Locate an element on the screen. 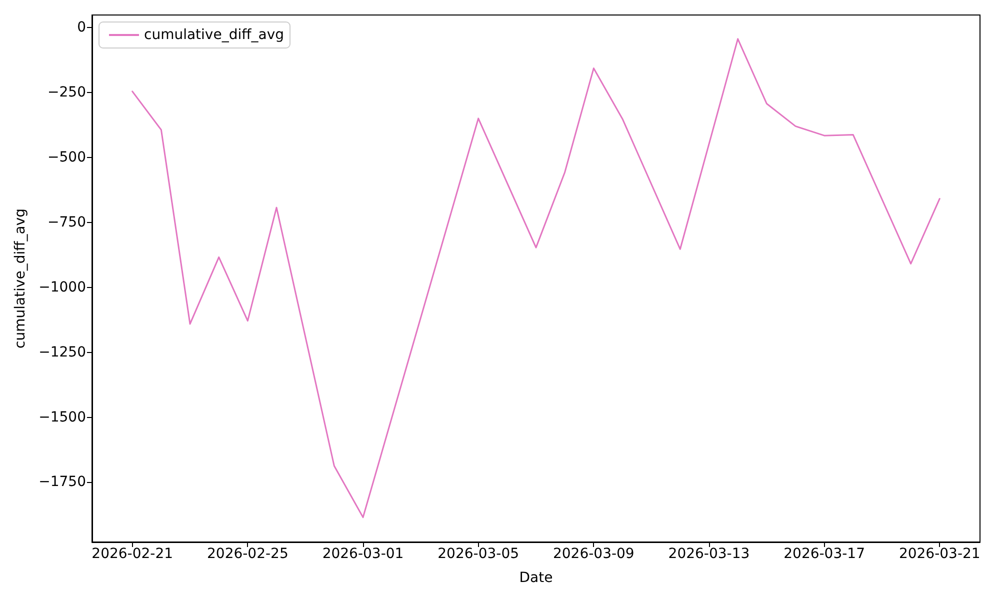 The height and width of the screenshot is (600, 1000). y-tick-label: −500 is located at coordinates (67, 157).